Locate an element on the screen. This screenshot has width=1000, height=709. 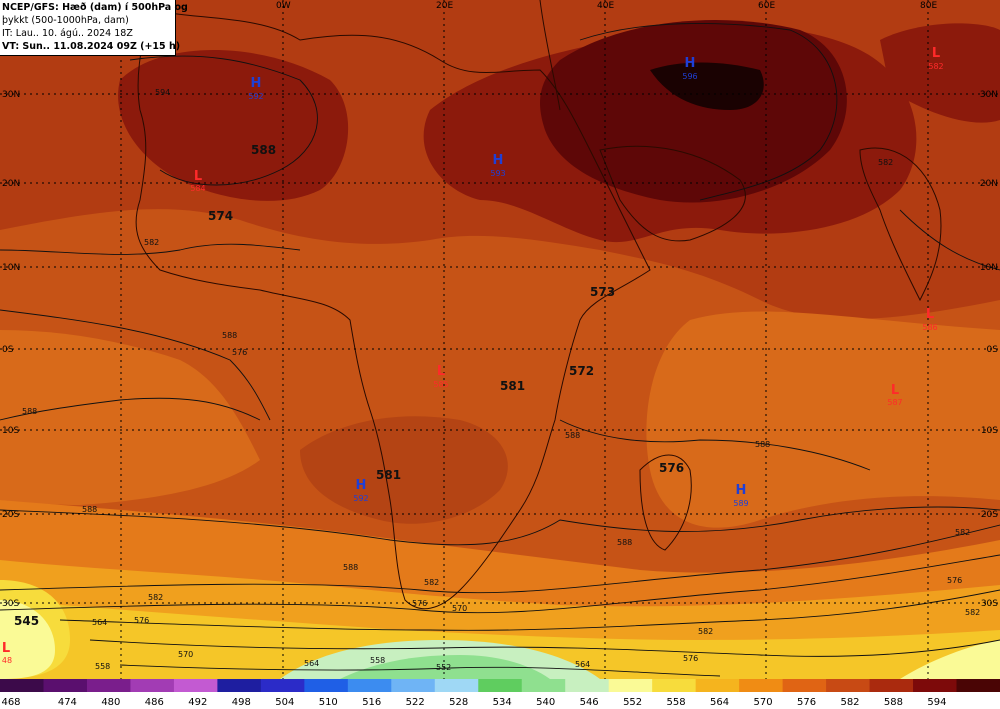
contour-label: 594 is located at coordinates (162, 92).